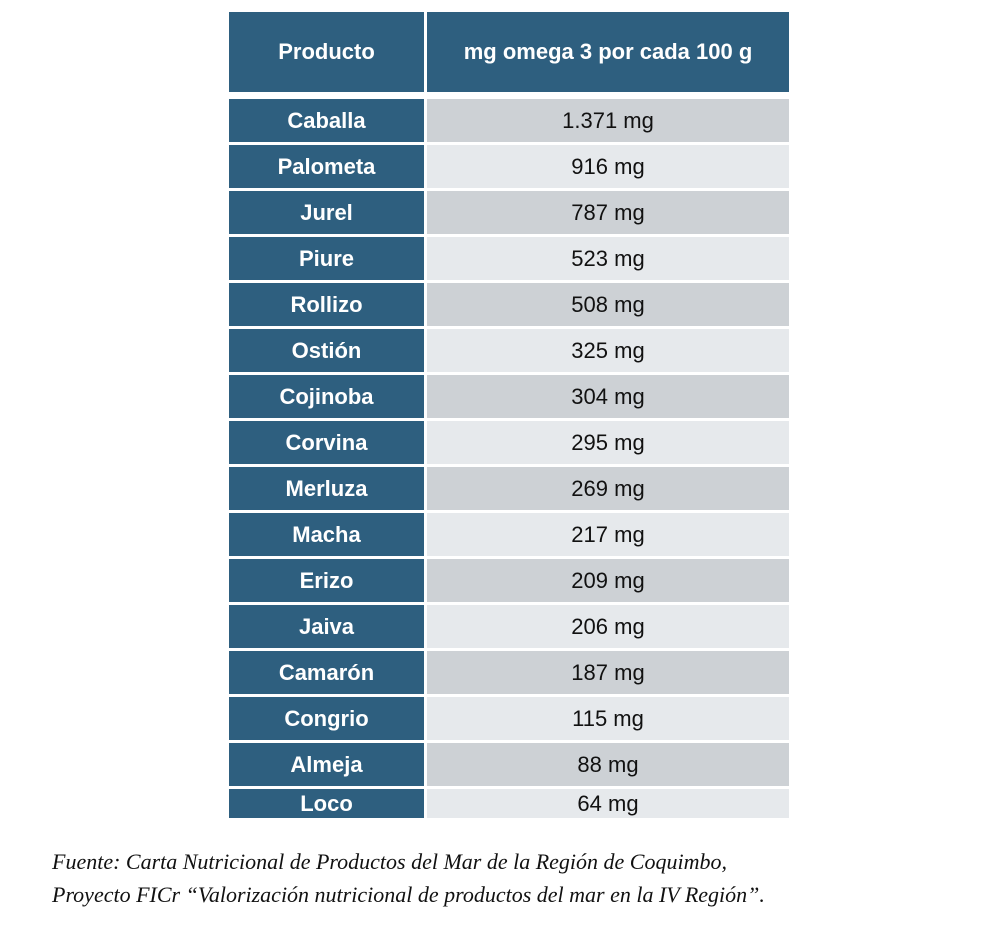 Image resolution: width=1004 pixels, height=936 pixels. I want to click on table-row: Merluza 269 mg, so click(509, 488).